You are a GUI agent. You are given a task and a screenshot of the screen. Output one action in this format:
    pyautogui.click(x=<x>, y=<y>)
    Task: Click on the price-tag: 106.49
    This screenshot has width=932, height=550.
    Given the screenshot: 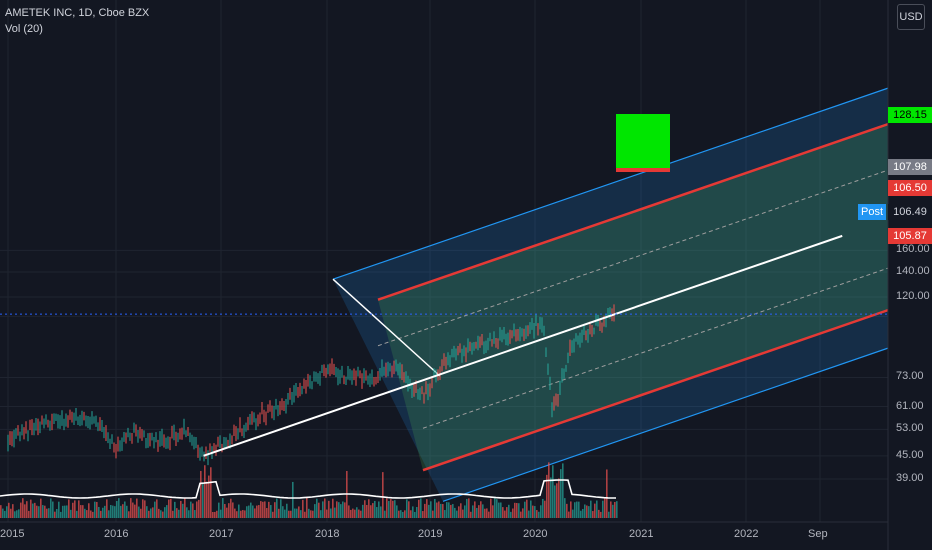 What is the action you would take?
    pyautogui.click(x=910, y=212)
    